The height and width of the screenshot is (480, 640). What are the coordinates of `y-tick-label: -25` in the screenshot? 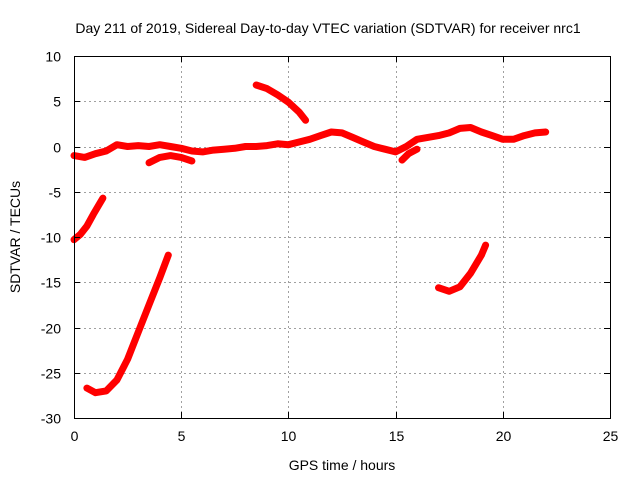 It's located at (51, 374).